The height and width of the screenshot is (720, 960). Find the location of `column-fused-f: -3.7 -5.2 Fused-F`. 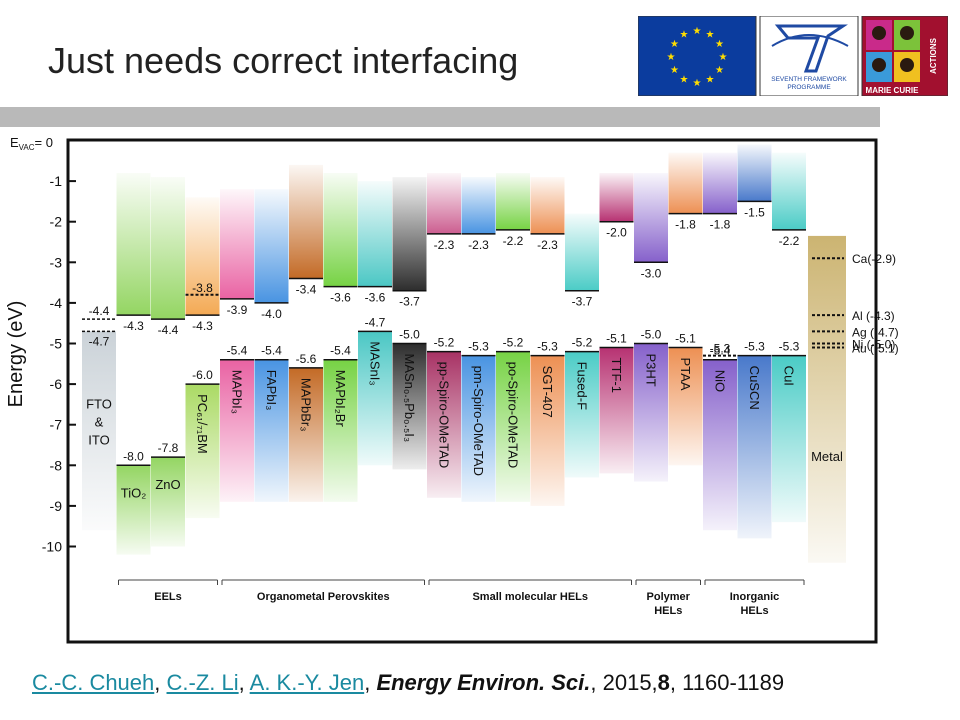

column-fused-f: -3.7 -5.2 Fused-F is located at coordinates (582, 345).